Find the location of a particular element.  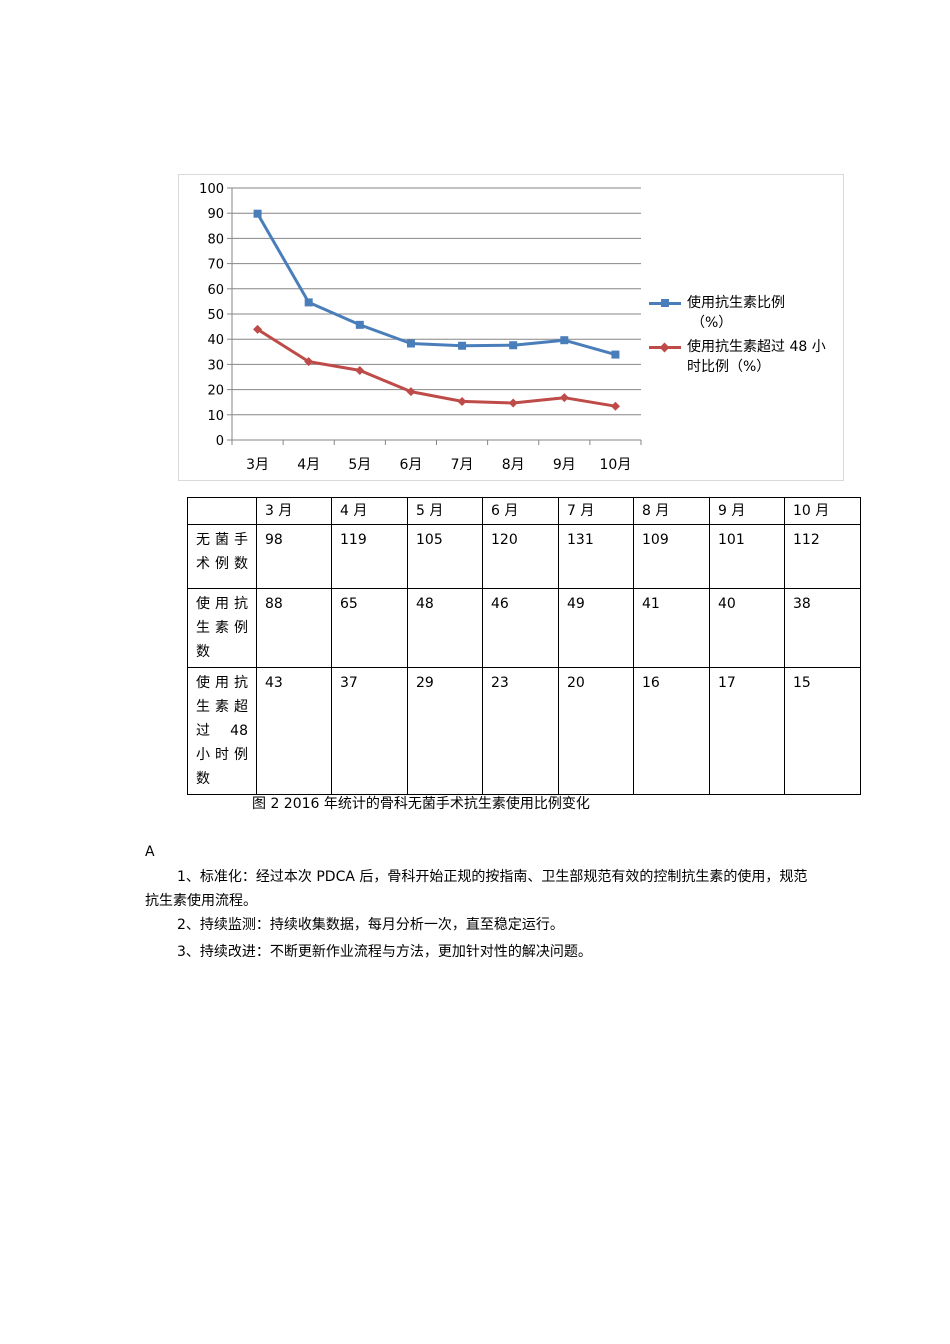

x-tick-label: 4月 is located at coordinates (308, 465).